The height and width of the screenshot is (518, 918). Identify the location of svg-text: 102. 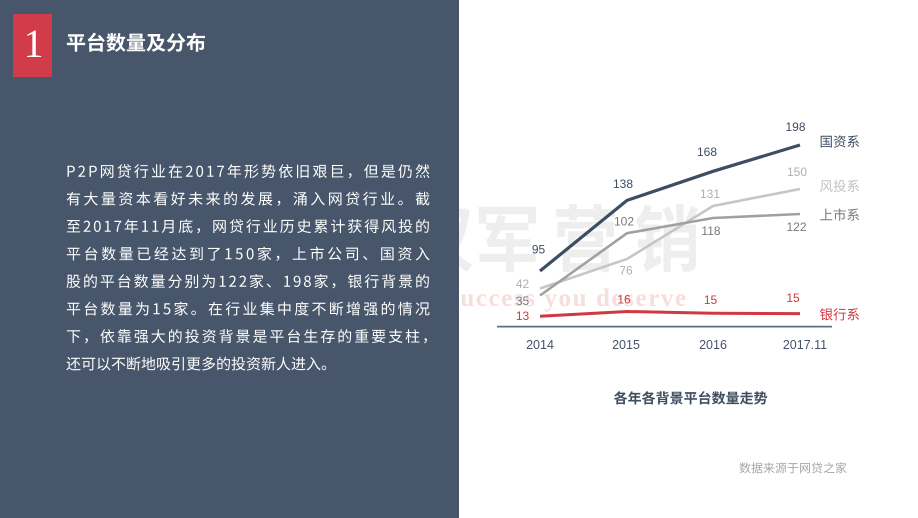
(624, 222).